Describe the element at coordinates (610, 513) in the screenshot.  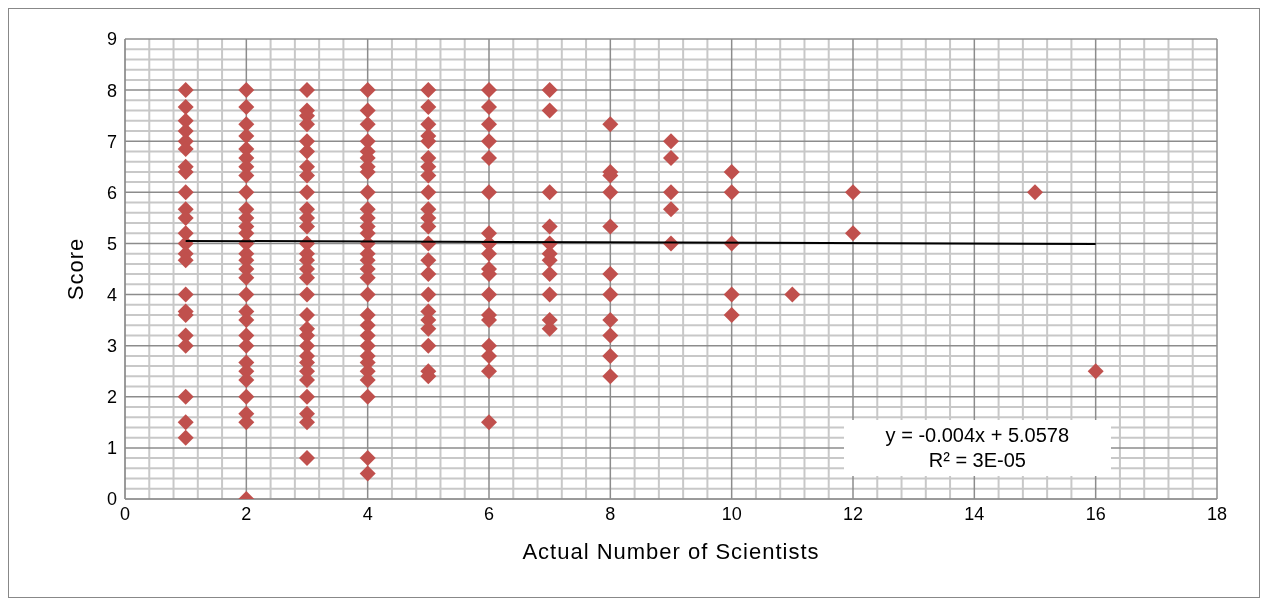
I see `x-tick-label: 8` at that location.